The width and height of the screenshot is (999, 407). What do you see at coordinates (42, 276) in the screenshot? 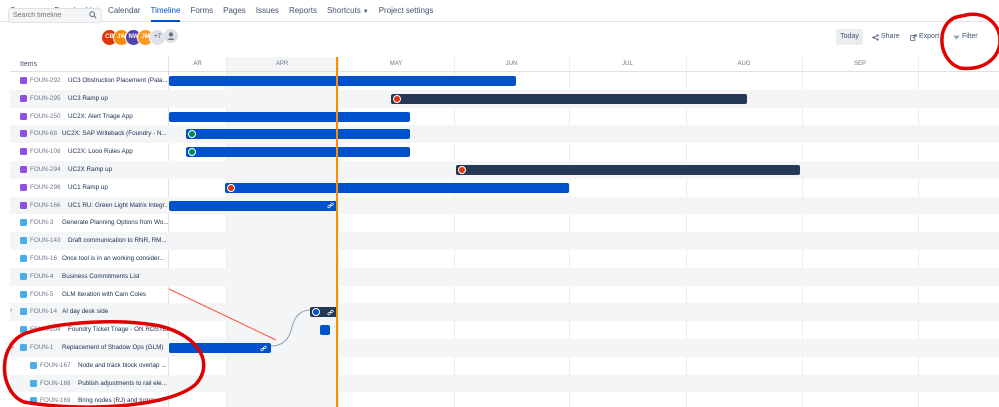
I see `issue-key: FOUN-4` at bounding box center [42, 276].